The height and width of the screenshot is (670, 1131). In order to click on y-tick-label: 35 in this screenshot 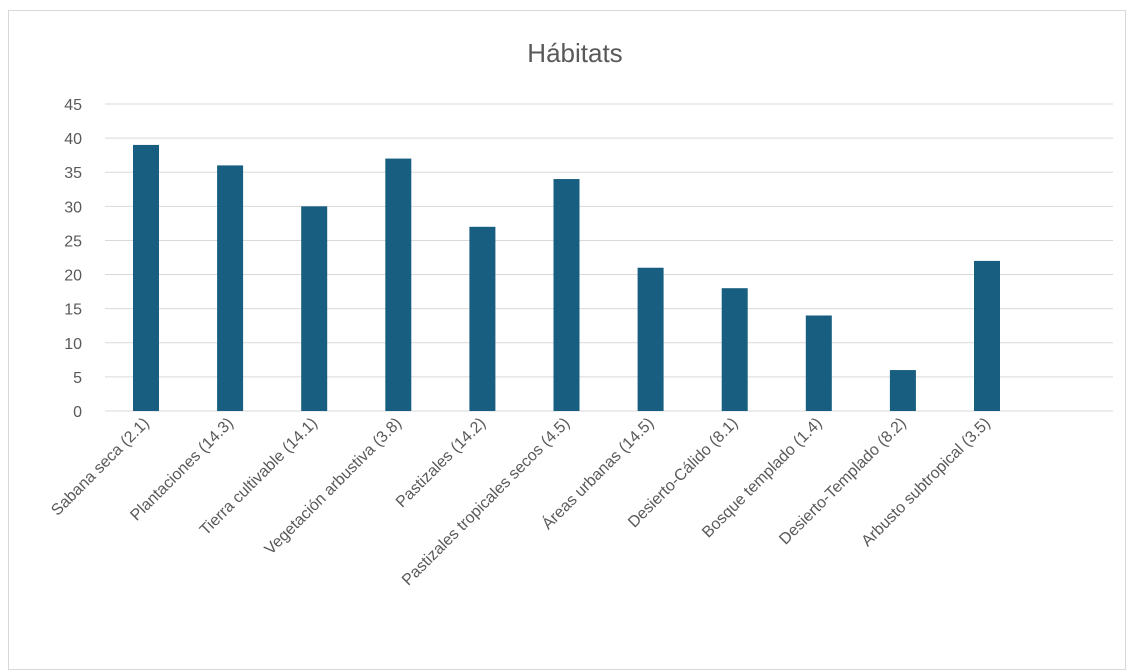, I will do `click(73, 173)`.